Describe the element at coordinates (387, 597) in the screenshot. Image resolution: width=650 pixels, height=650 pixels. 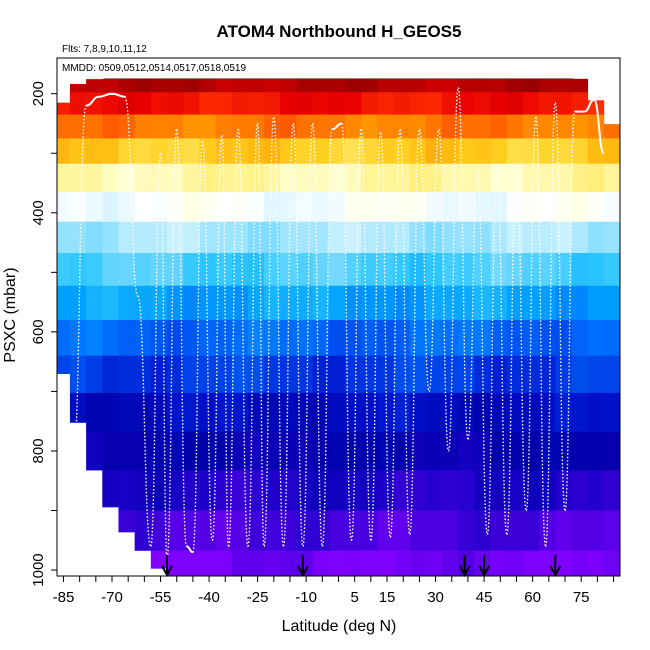
I see `x-tick-label: 15` at that location.